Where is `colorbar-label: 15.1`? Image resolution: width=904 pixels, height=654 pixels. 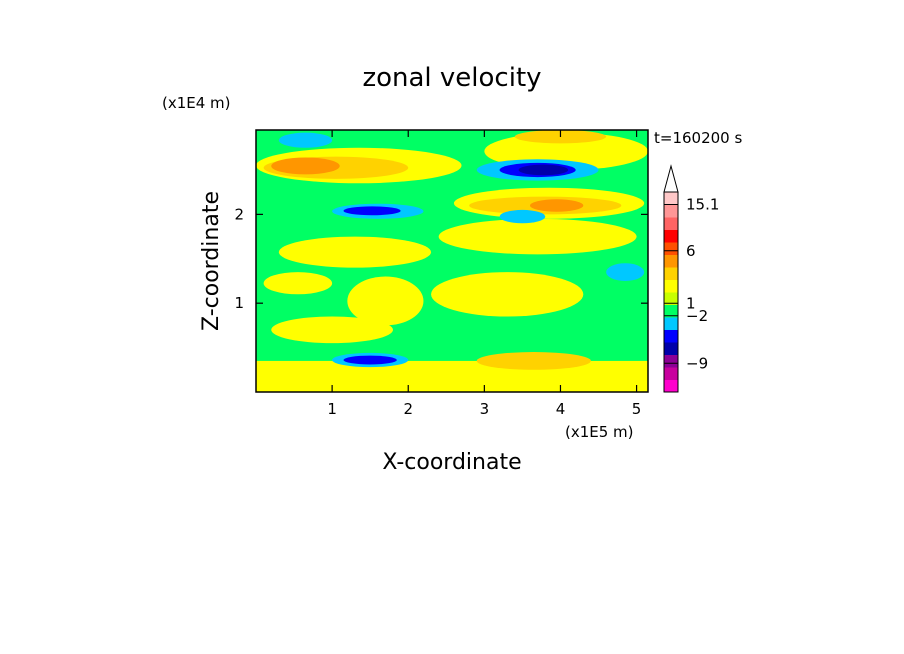 colorbar-label: 15.1 is located at coordinates (702, 205).